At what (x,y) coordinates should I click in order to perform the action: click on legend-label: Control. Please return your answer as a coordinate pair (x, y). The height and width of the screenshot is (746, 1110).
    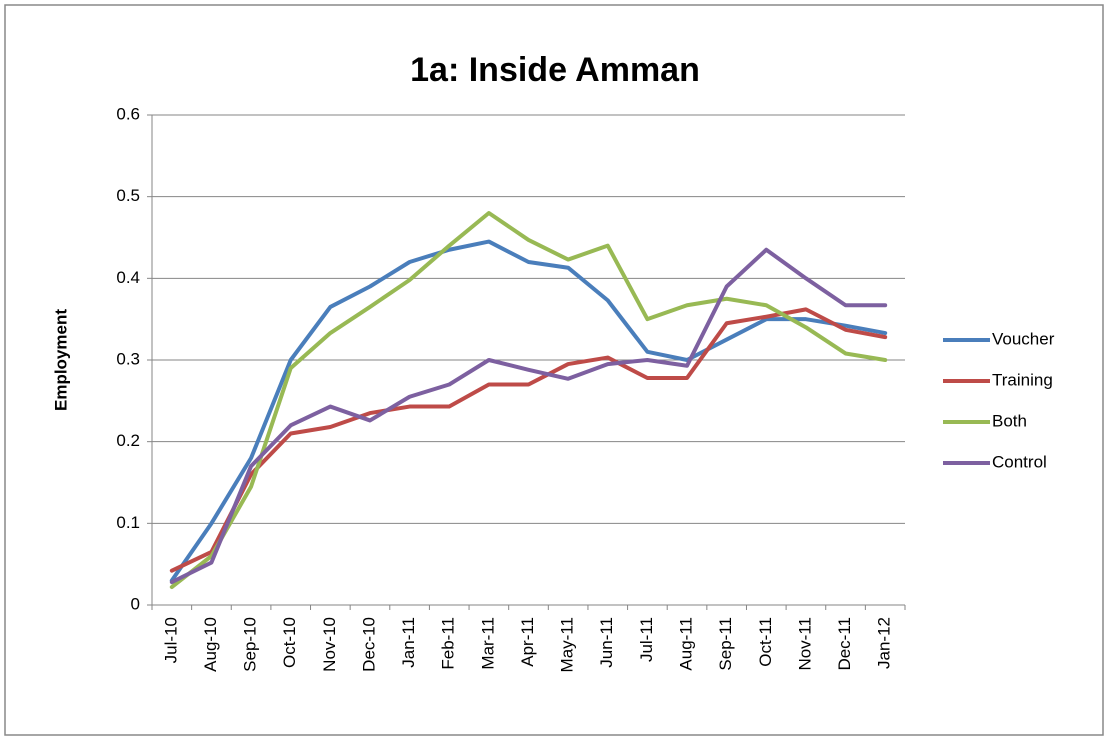
    Looking at the image, I should click on (1019, 461).